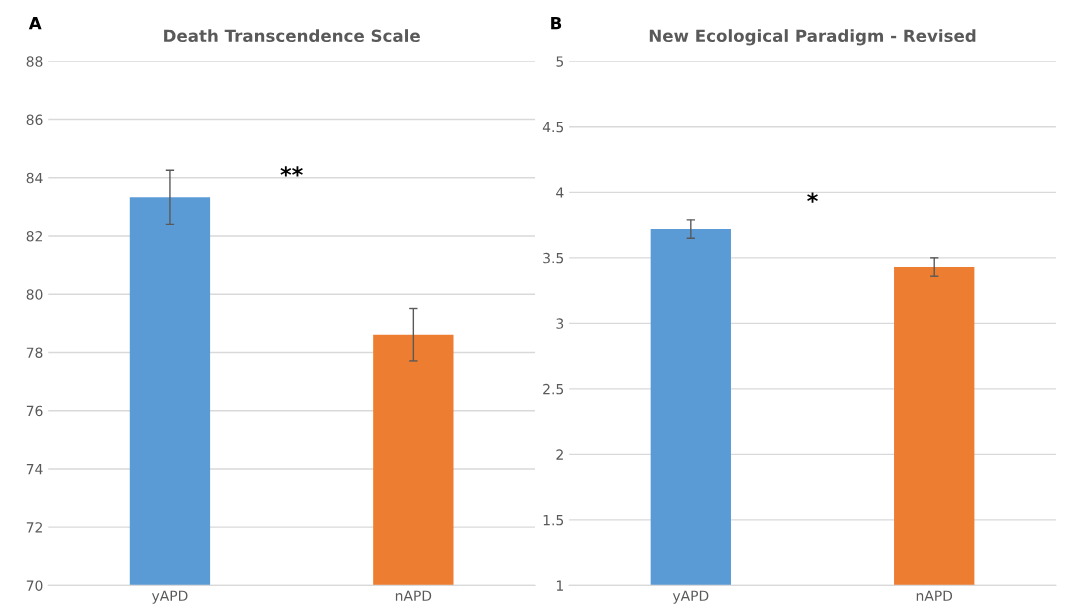  Describe the element at coordinates (559, 585) in the screenshot. I see `y-tick-label: 1` at that location.